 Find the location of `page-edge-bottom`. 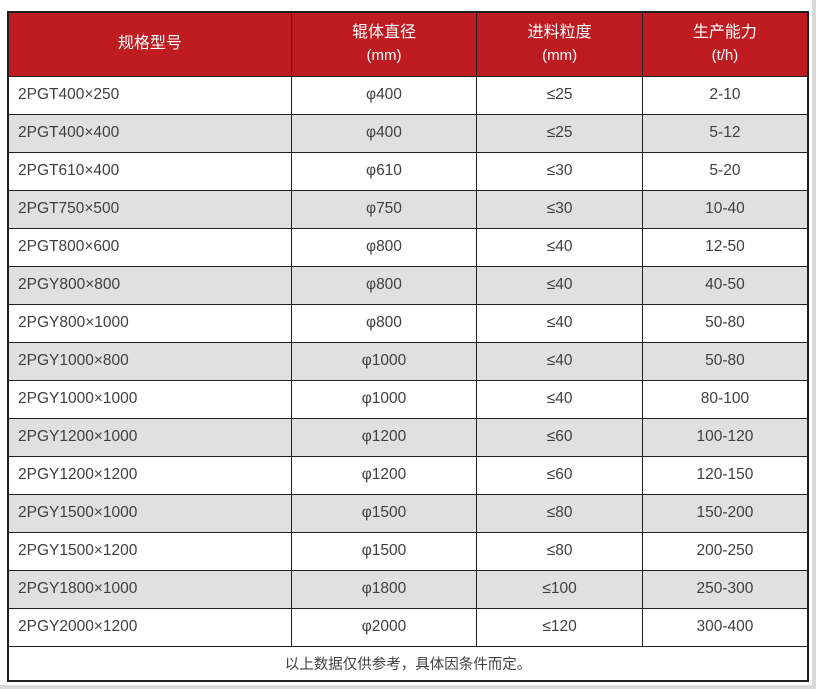

page-edge-bottom is located at coordinates (408, 687).